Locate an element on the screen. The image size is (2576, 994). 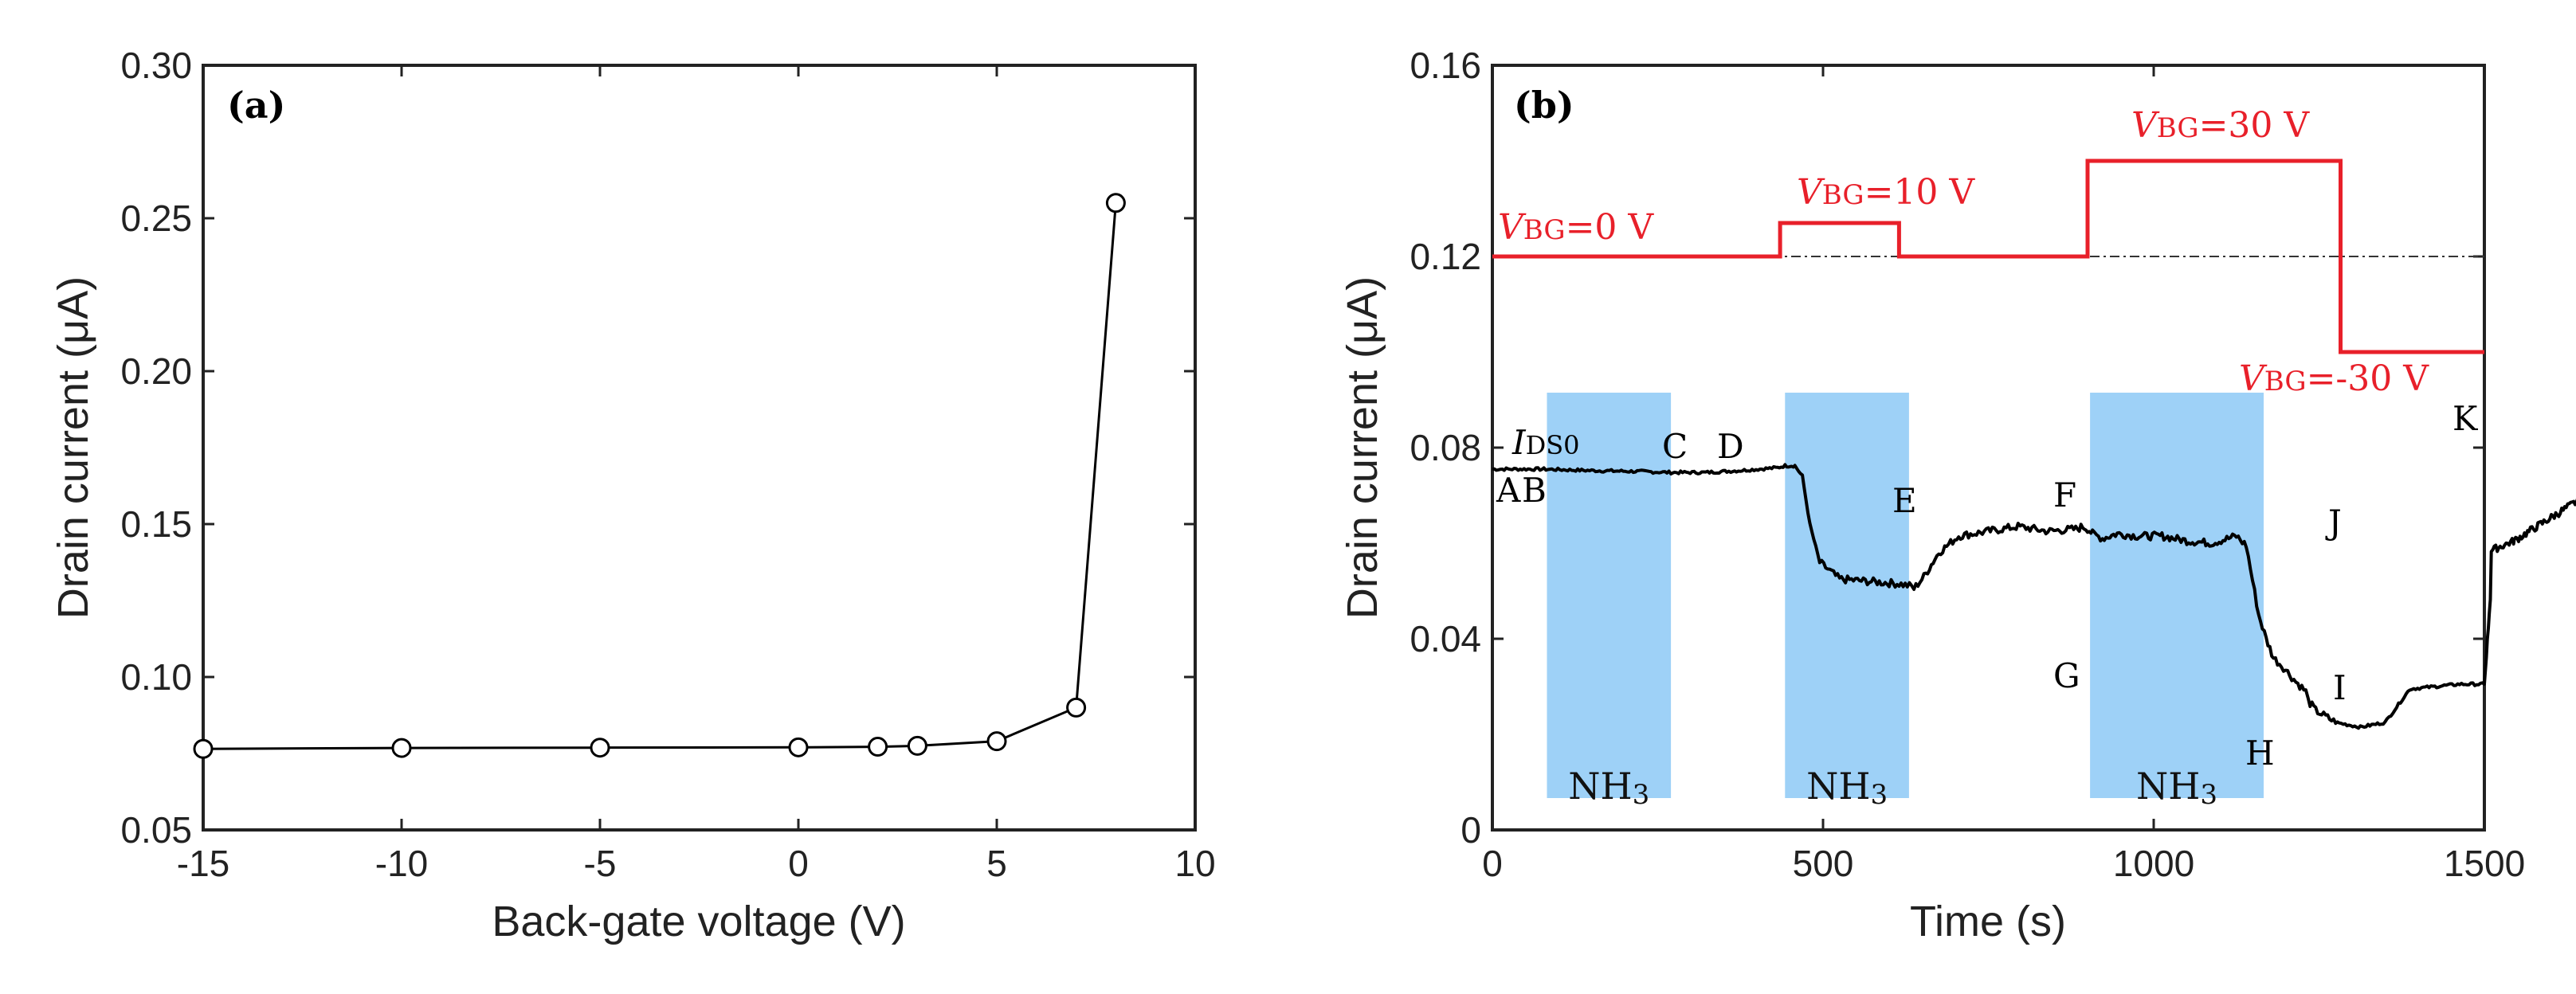
panel-a-ytick-label: 0.20 is located at coordinates (156, 371).